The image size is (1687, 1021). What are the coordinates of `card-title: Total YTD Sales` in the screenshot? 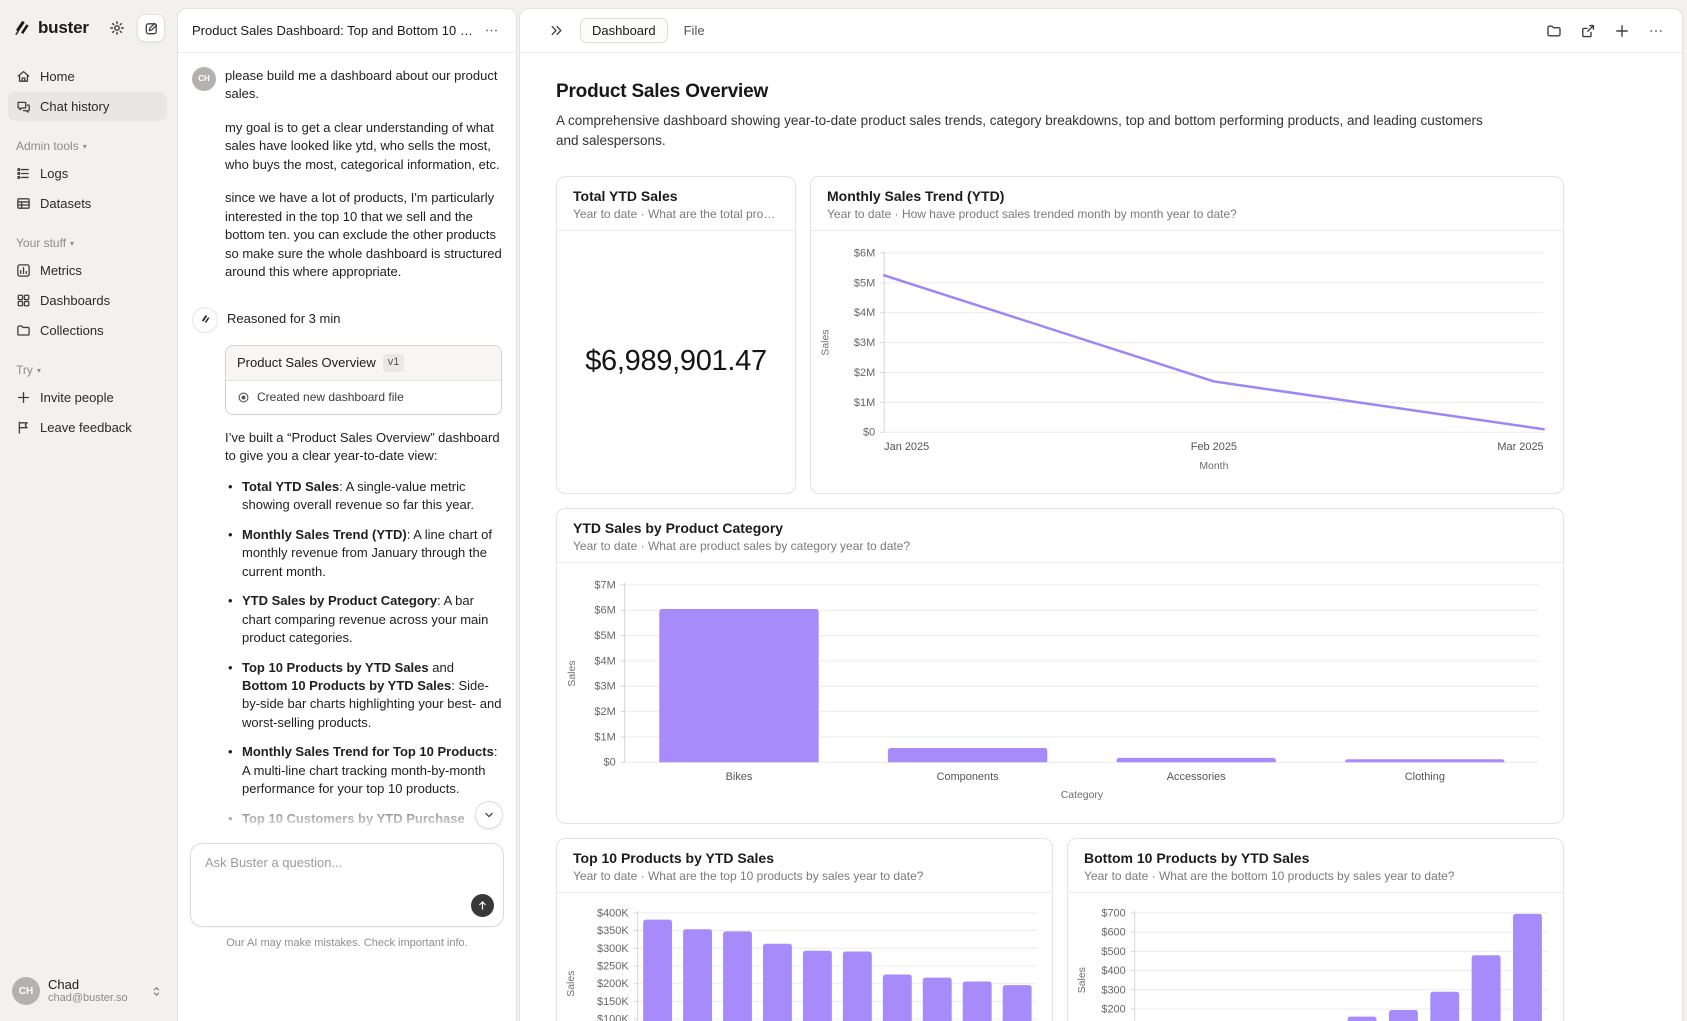 It's located at (625, 195).